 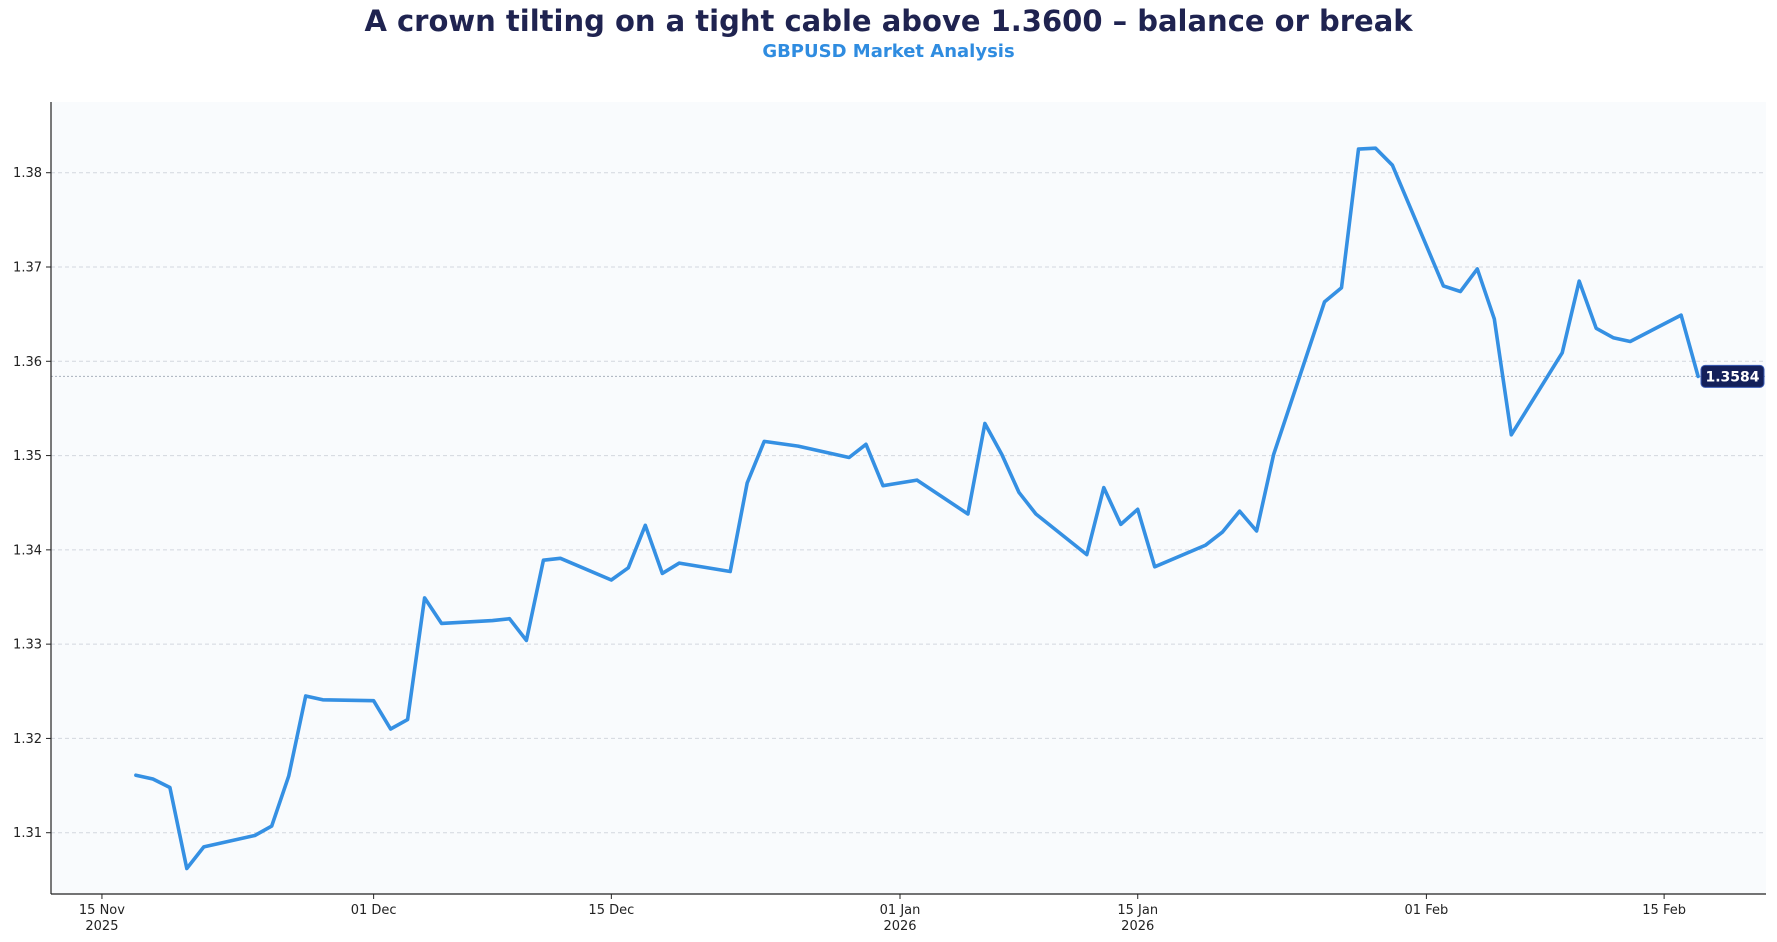 I want to click on y-tick-label: 1.36, so click(x=27, y=362).